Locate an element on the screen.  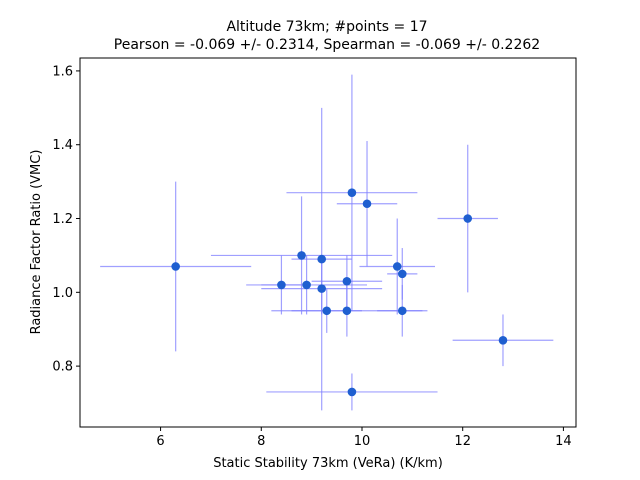
y-tick-label: 1.6 is located at coordinates (62, 71).